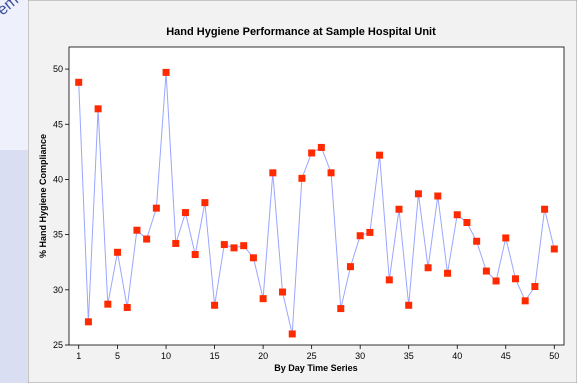  What do you see at coordinates (58, 124) in the screenshot?
I see `y-tick-label: 45` at bounding box center [58, 124].